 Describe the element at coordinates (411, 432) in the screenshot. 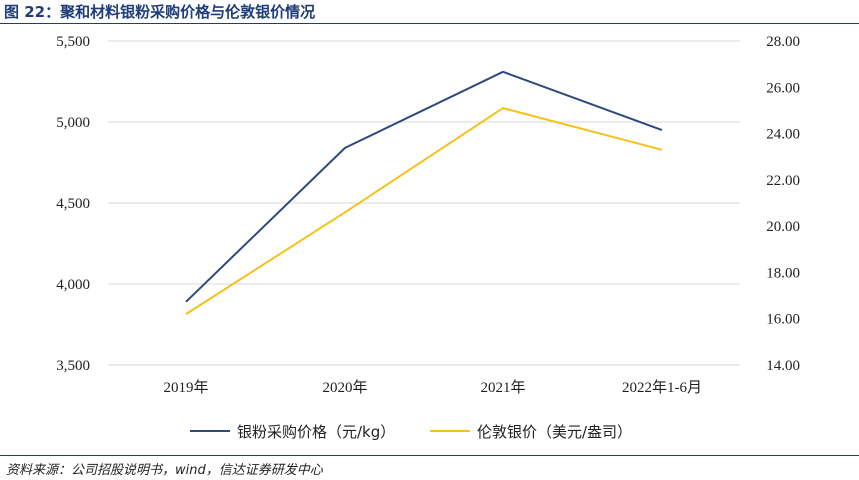

I see `legend: 银粉采购价格（元/kg） 伦敦银价（美元/盎司）` at that location.